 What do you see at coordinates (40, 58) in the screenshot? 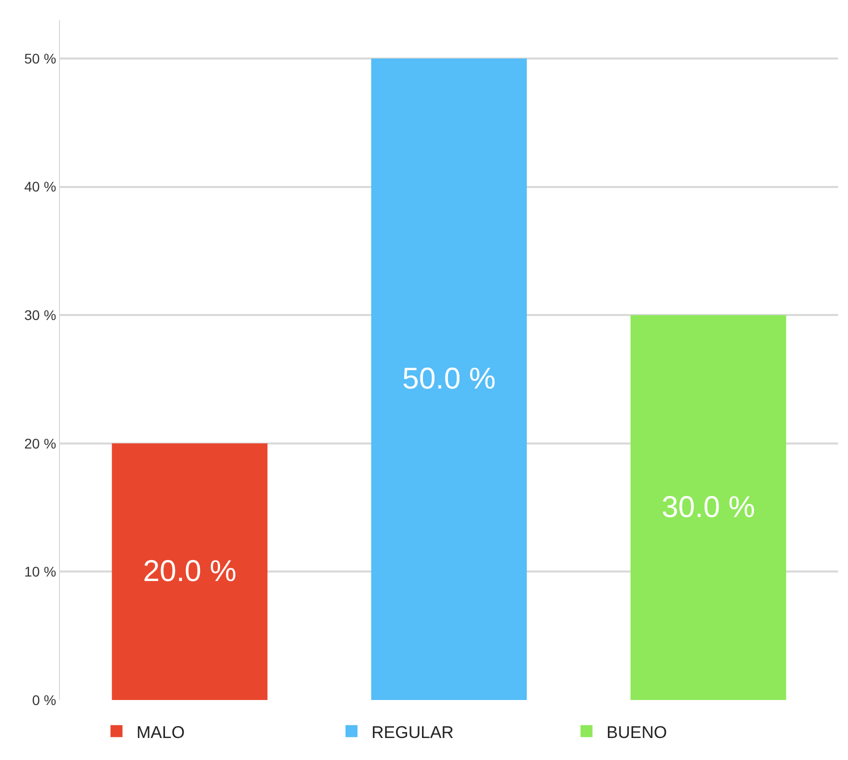
I see `y-tick-label: 50 %` at bounding box center [40, 58].